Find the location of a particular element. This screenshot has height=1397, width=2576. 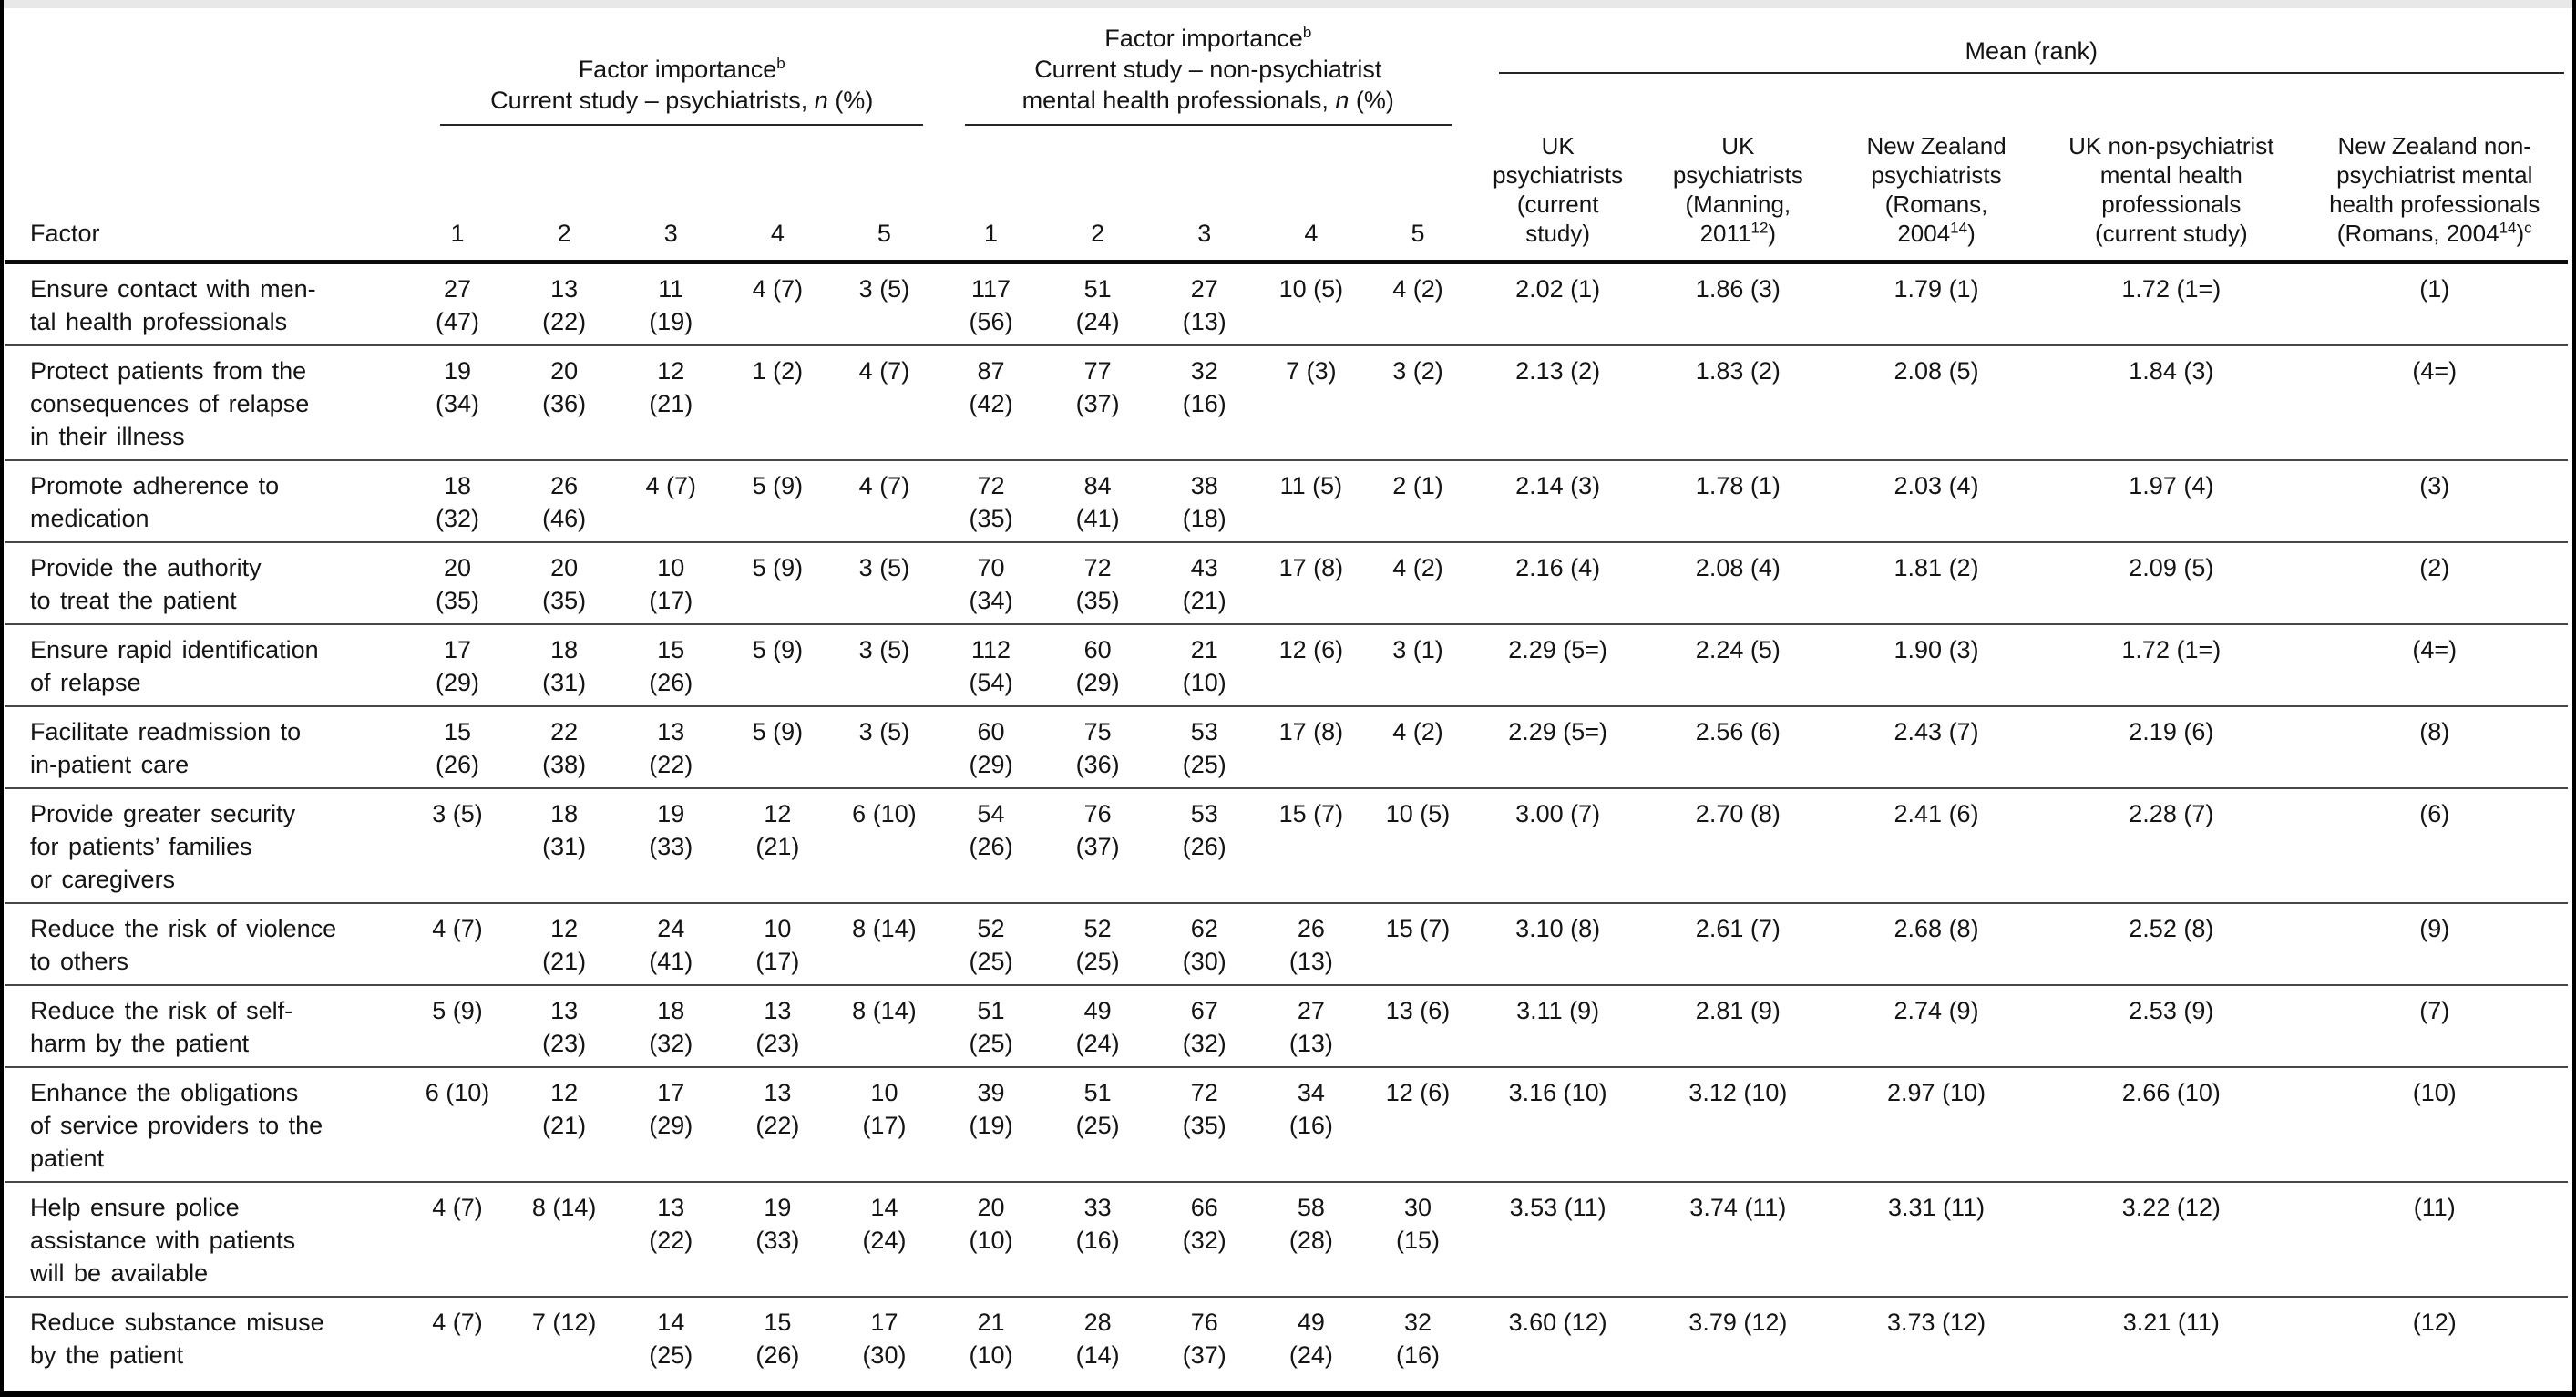

psych-rating-3-cell: 19 (33) is located at coordinates (671, 845).